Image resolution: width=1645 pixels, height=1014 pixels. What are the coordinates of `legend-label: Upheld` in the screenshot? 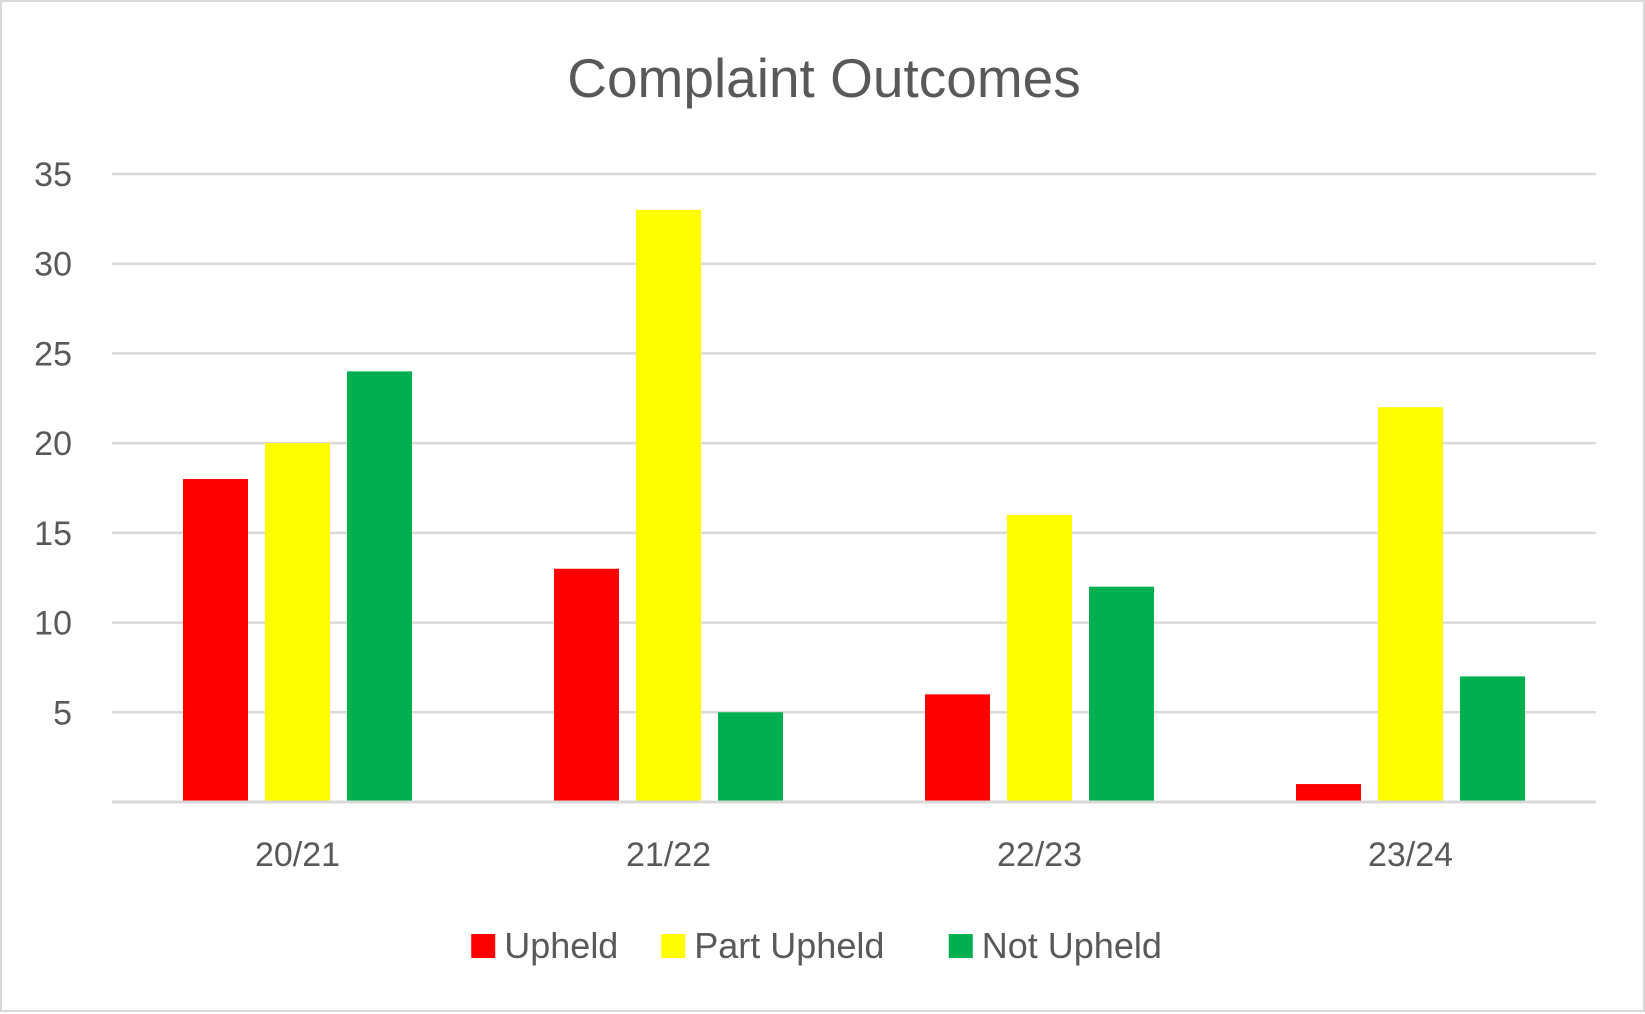 It's located at (561, 945).